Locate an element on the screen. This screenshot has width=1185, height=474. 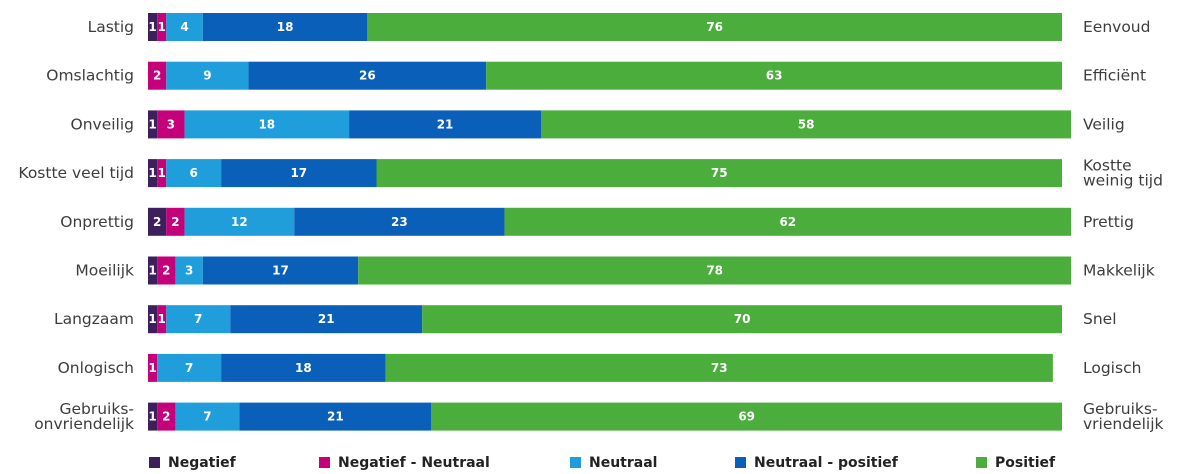
data-label: 76 is located at coordinates (714, 27).